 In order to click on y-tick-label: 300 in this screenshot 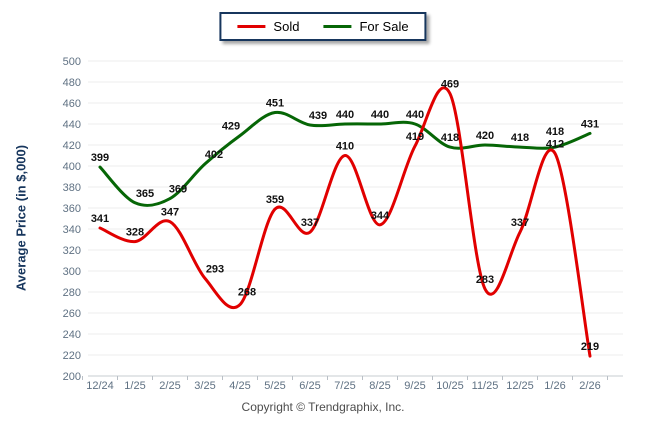, I will do `click(72, 272)`.